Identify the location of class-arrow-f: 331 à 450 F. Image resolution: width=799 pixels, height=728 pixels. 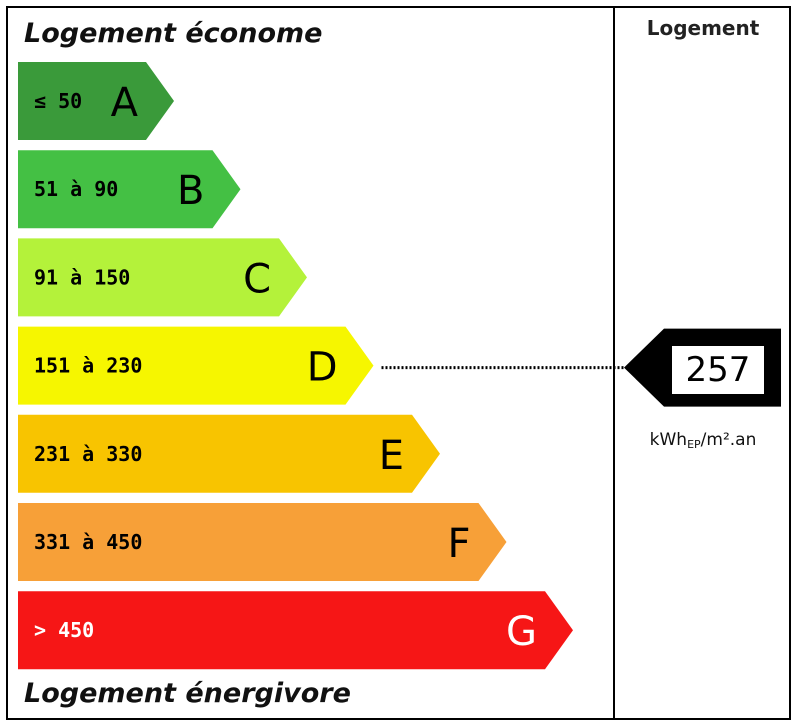
(262, 542).